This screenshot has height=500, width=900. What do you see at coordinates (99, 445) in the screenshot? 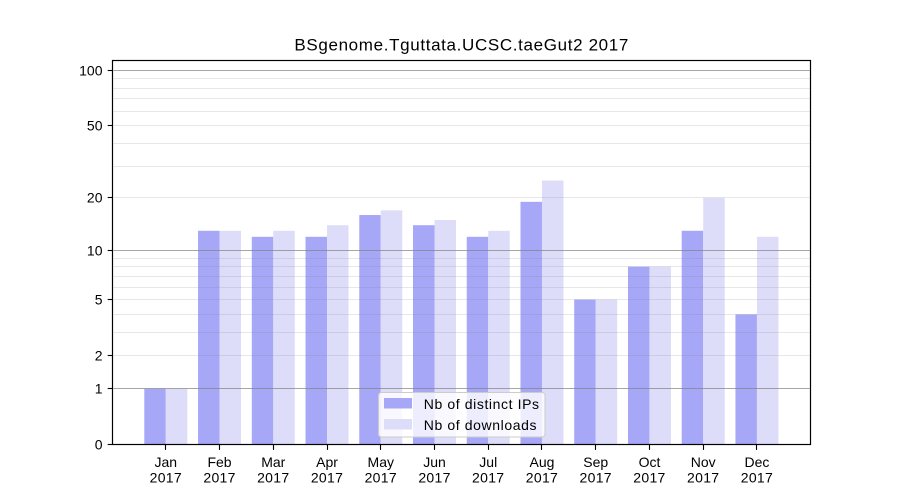
I see `svg-text: 0` at bounding box center [99, 445].